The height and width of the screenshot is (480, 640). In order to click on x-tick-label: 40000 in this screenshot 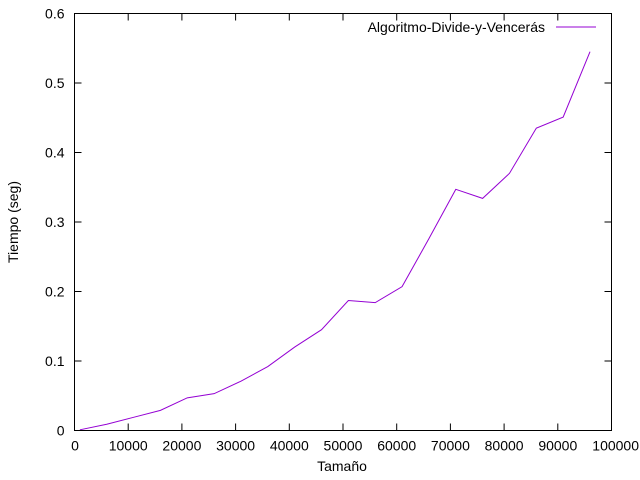, I will do `click(289, 446)`.